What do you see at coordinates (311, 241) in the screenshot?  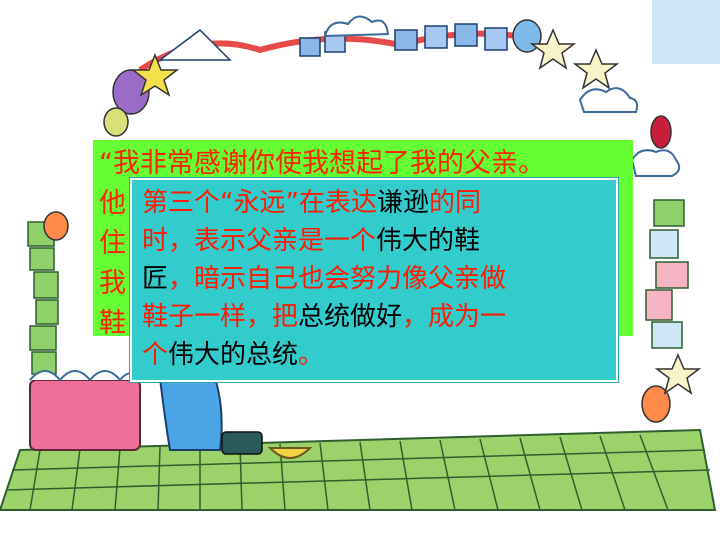 I see `explanation-line-2: 时，表示父亲是一个伟大的鞋` at bounding box center [311, 241].